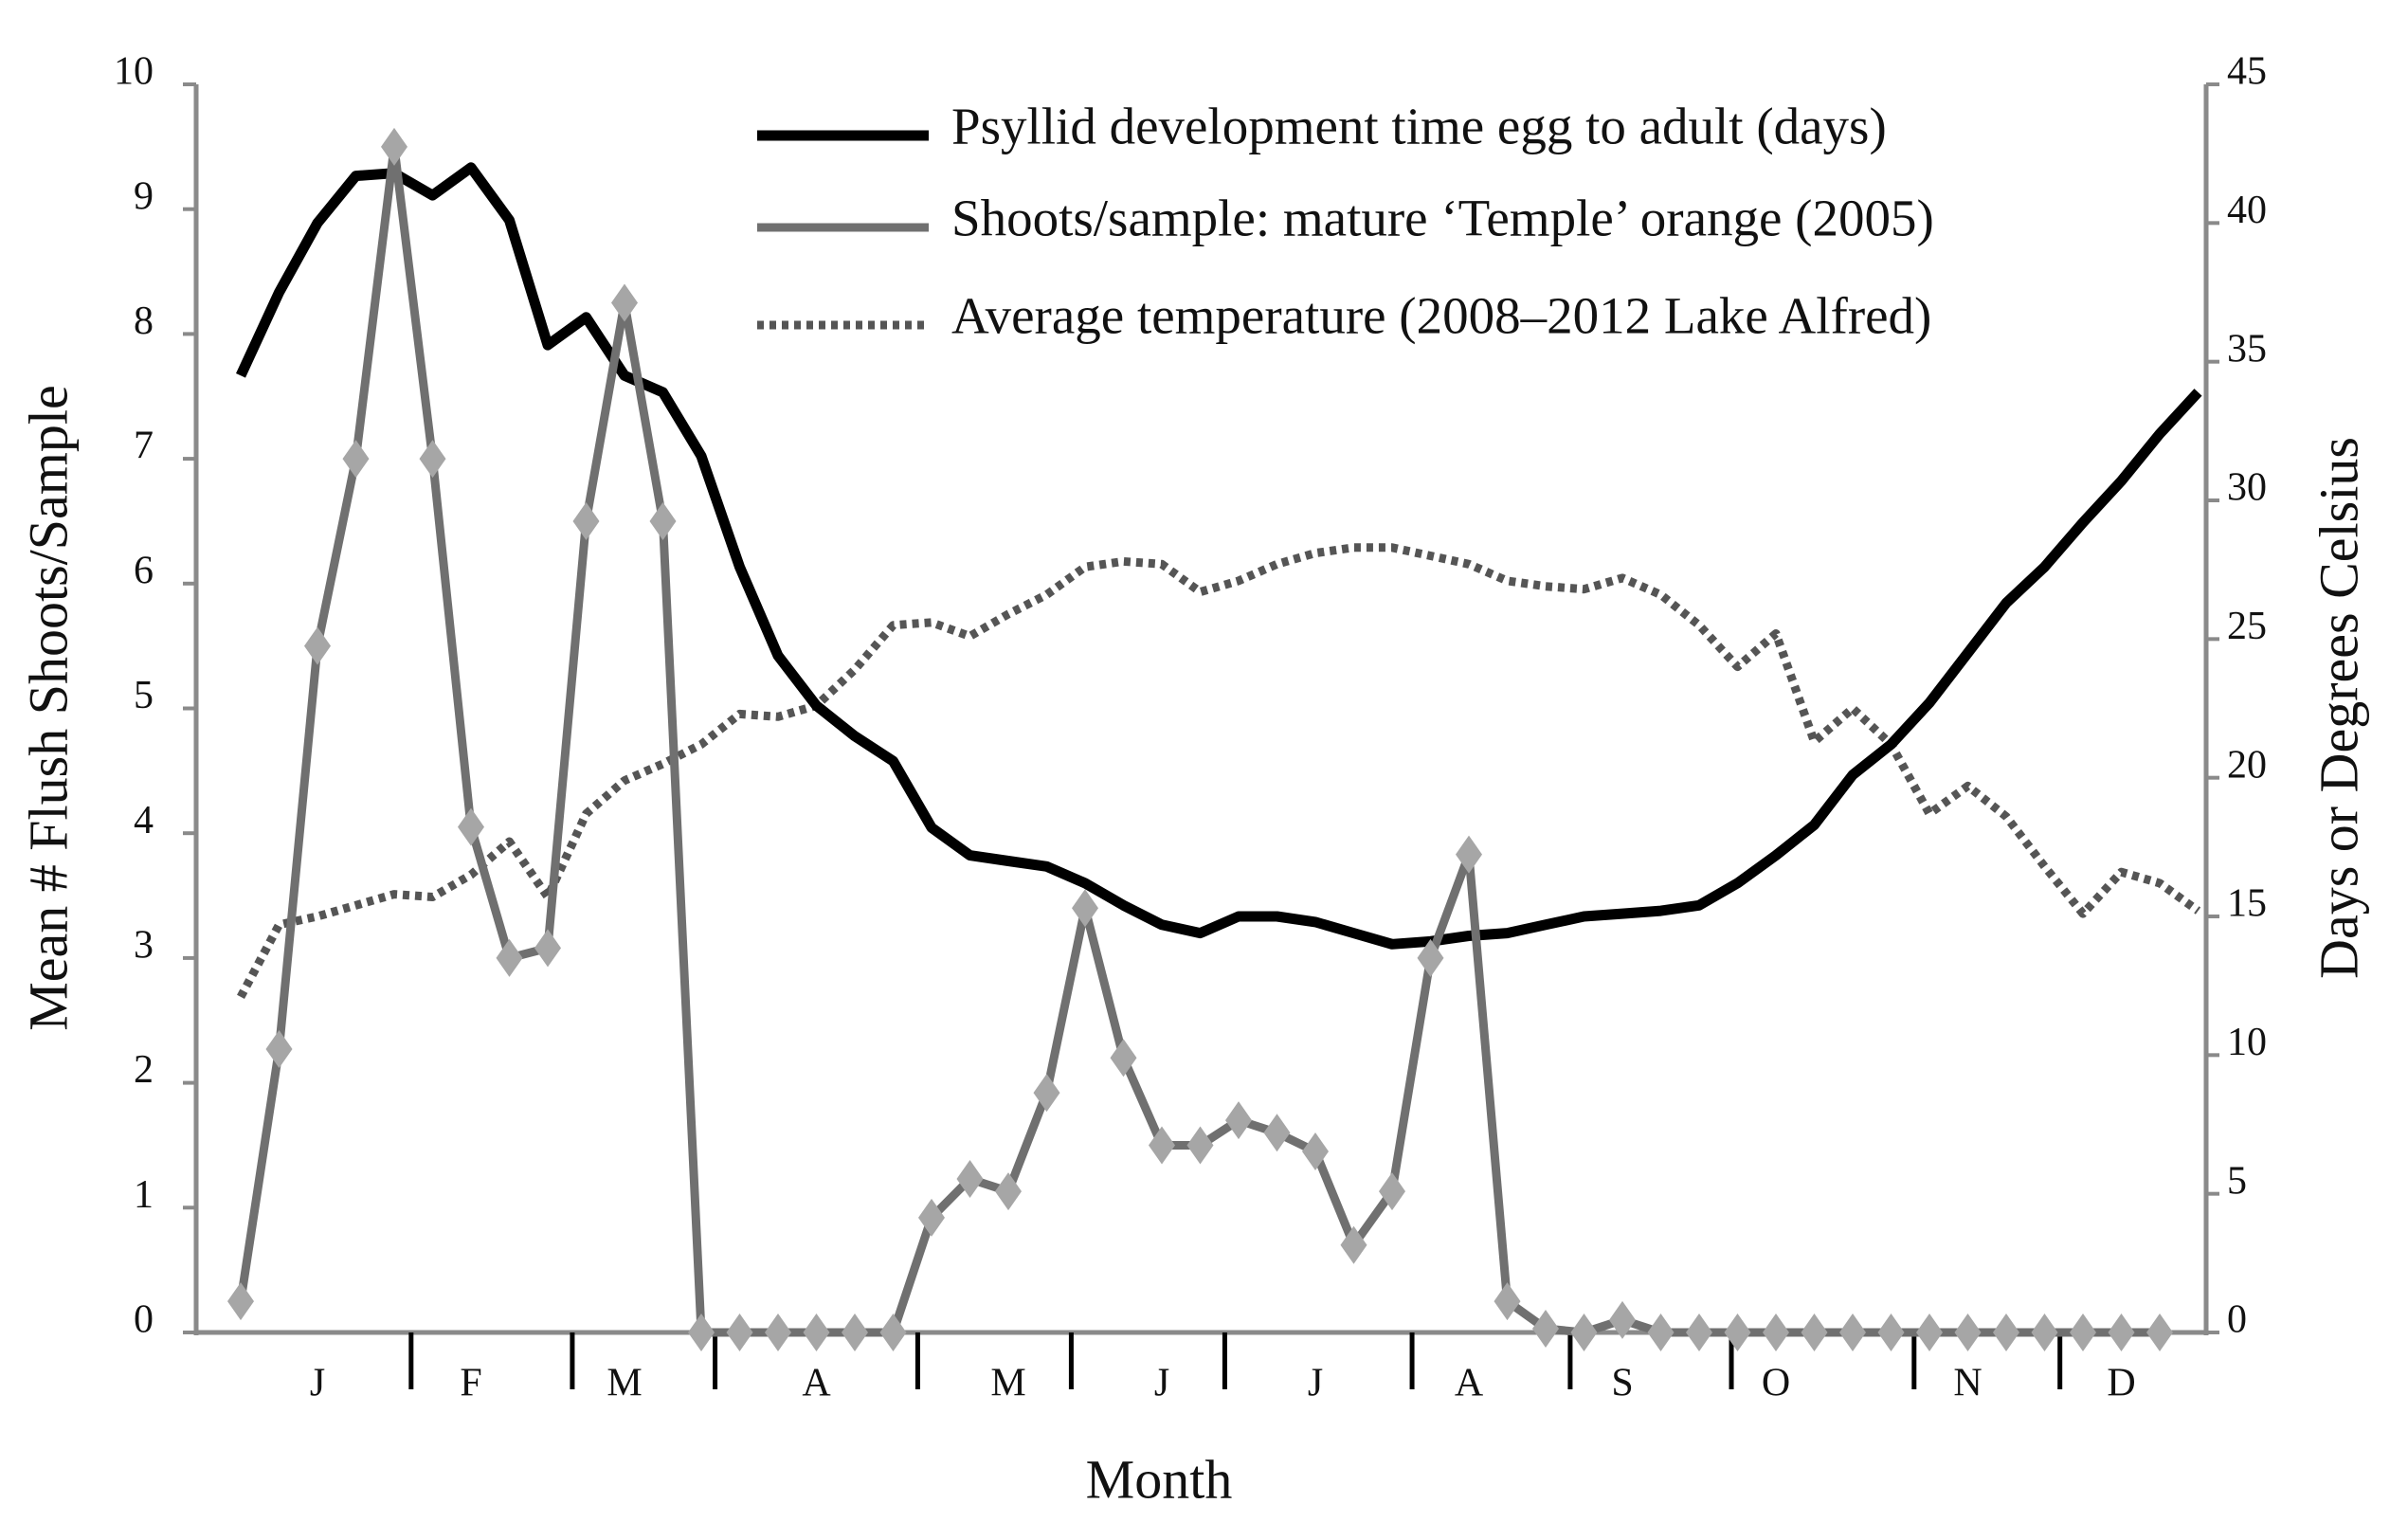 Image resolution: width=2408 pixels, height=1540 pixels. I want to click on y2-tick-label: 40, so click(2247, 211).